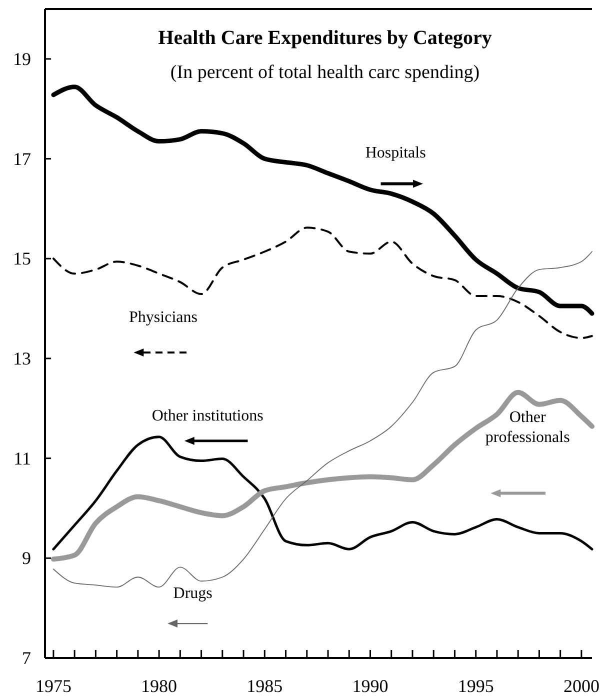 This screenshot has width=616, height=700. What do you see at coordinates (163, 317) in the screenshot?
I see `series-label: Physicians` at bounding box center [163, 317].